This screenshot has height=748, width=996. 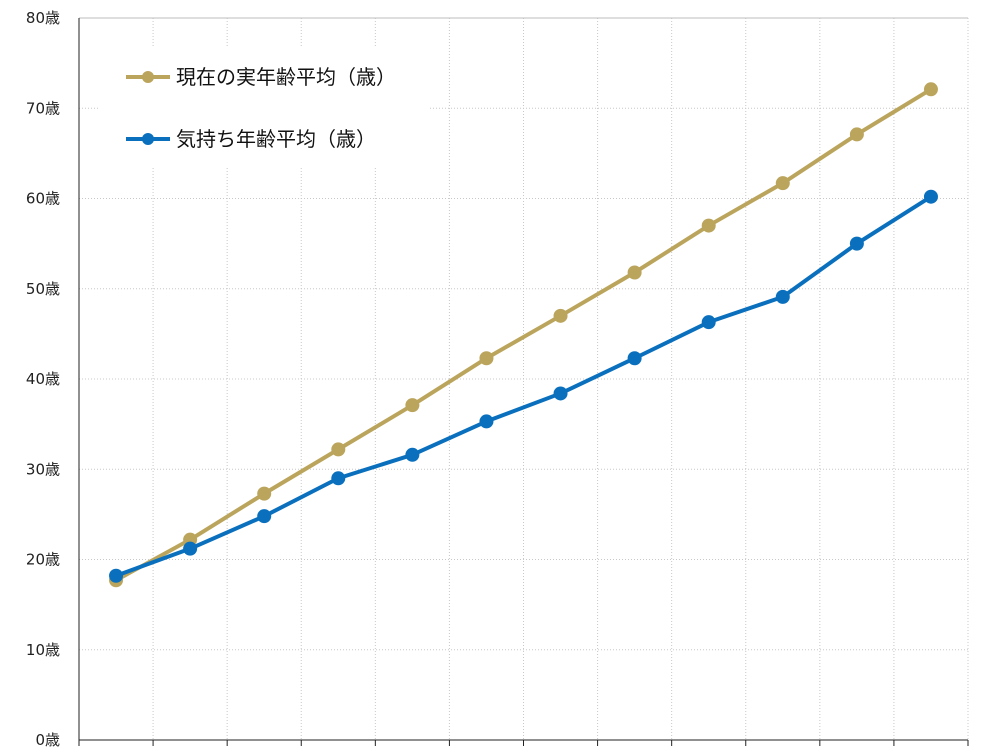 I want to click on y-tick-label: 20歳, so click(x=43, y=560).